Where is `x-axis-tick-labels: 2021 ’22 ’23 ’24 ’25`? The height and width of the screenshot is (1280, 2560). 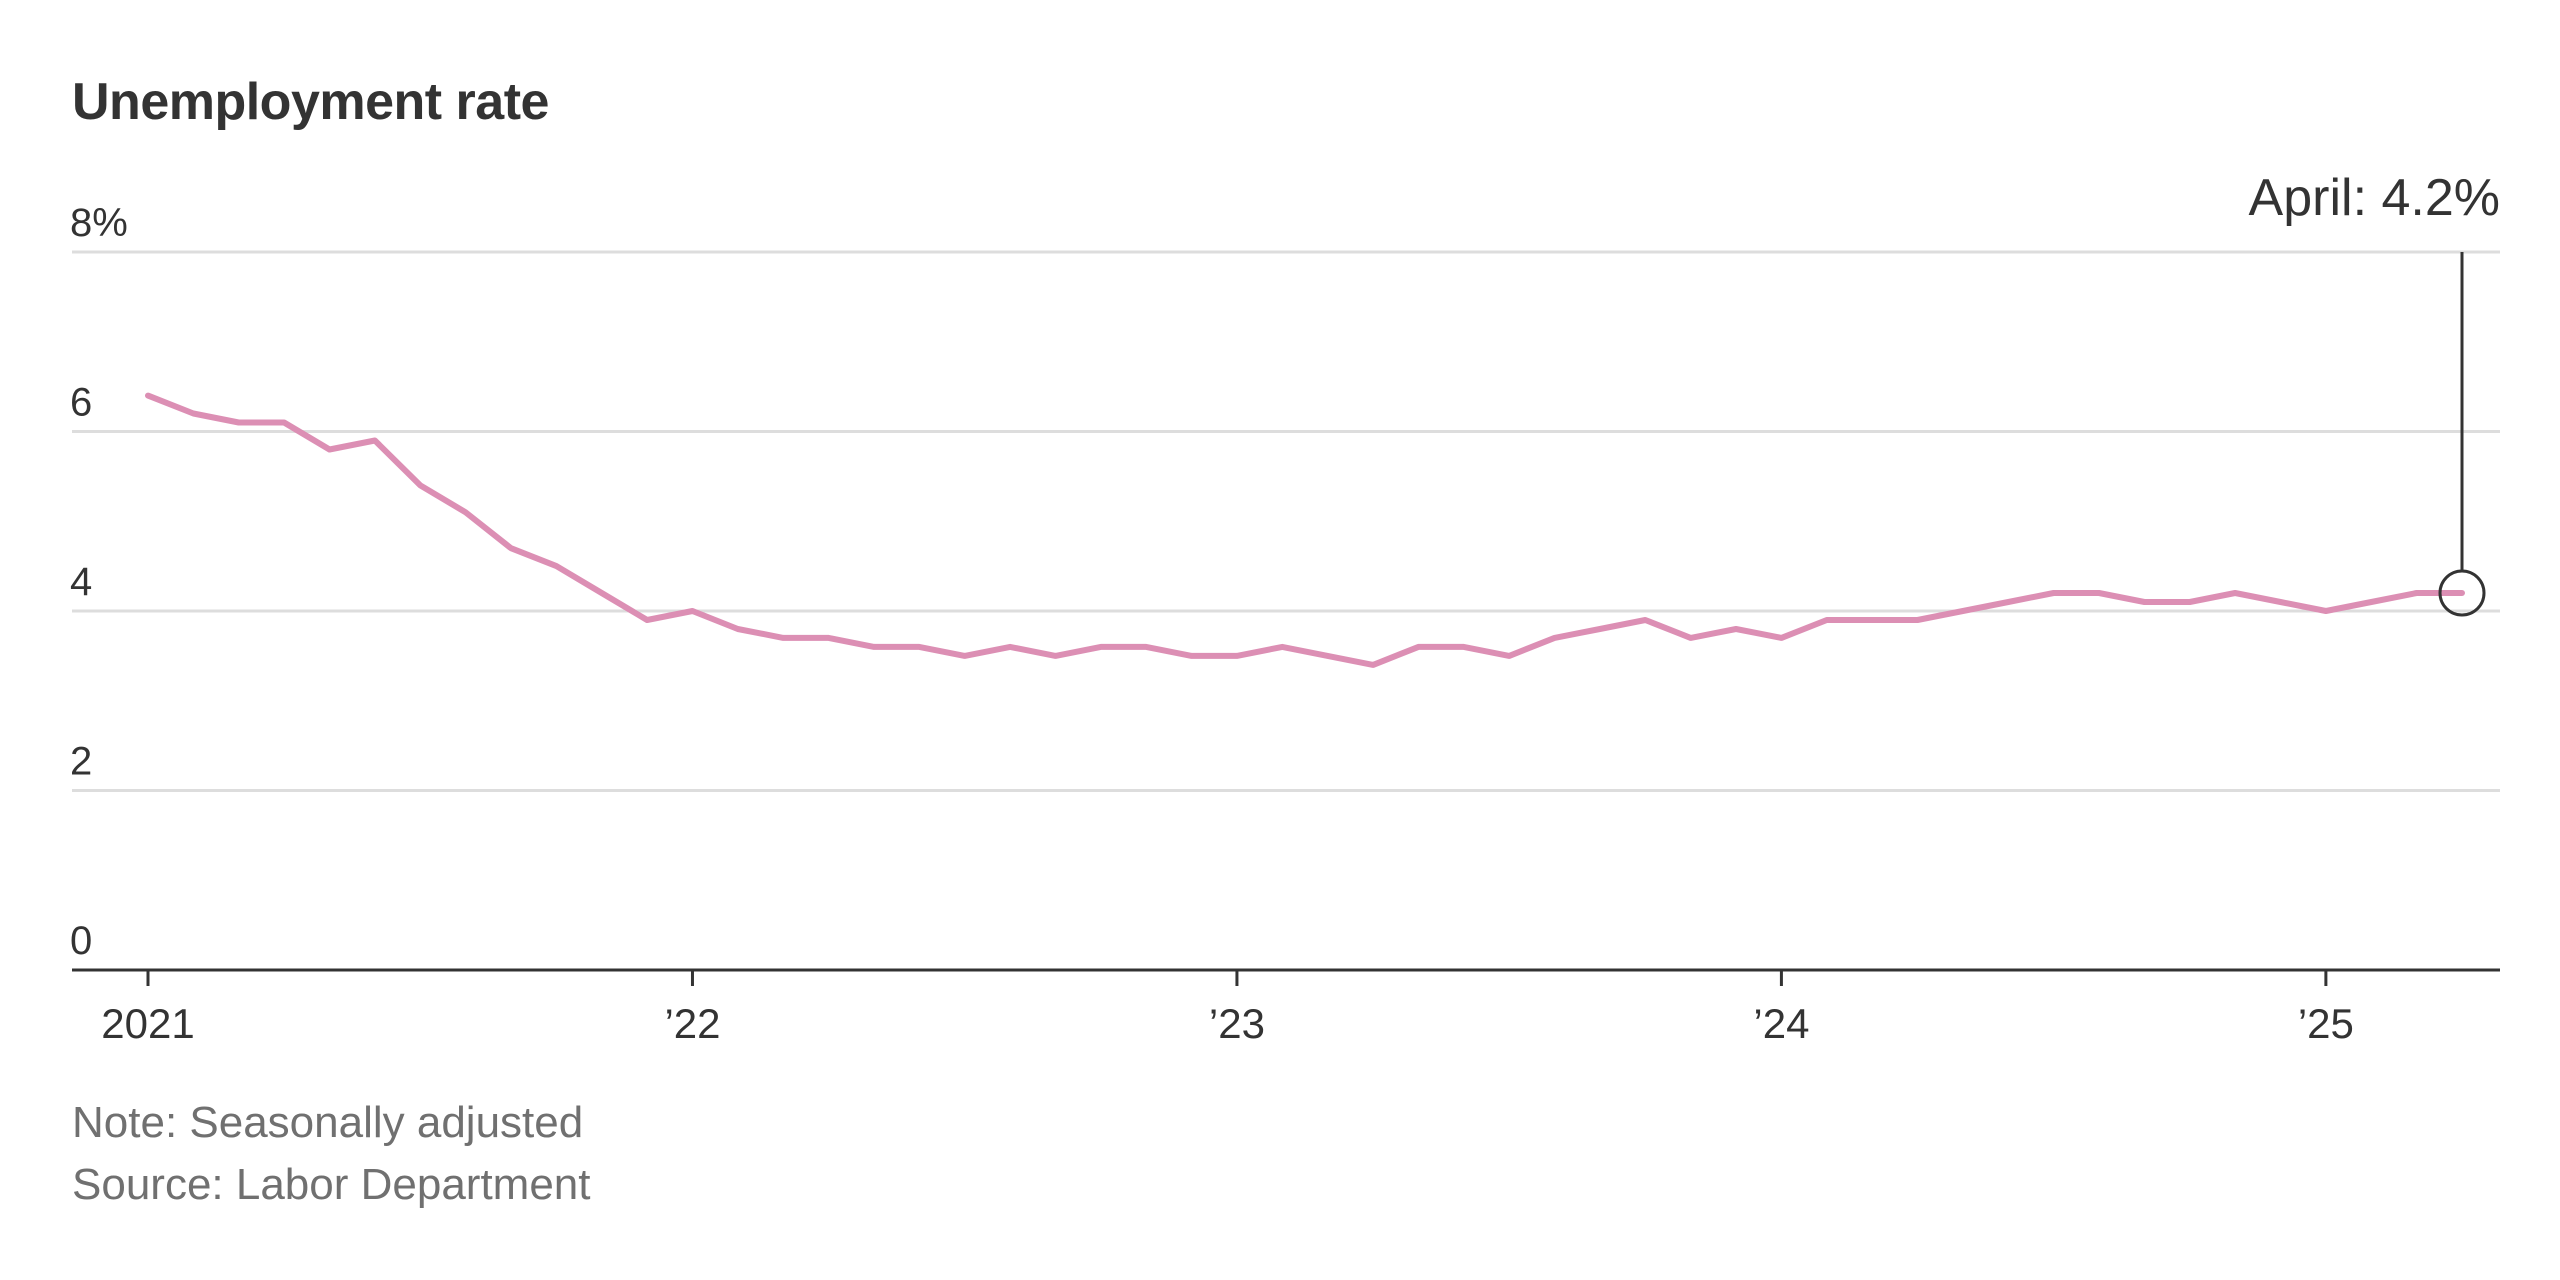 x-axis-tick-labels: 2021 ’22 ’23 ’24 ’25 is located at coordinates (1227, 1023).